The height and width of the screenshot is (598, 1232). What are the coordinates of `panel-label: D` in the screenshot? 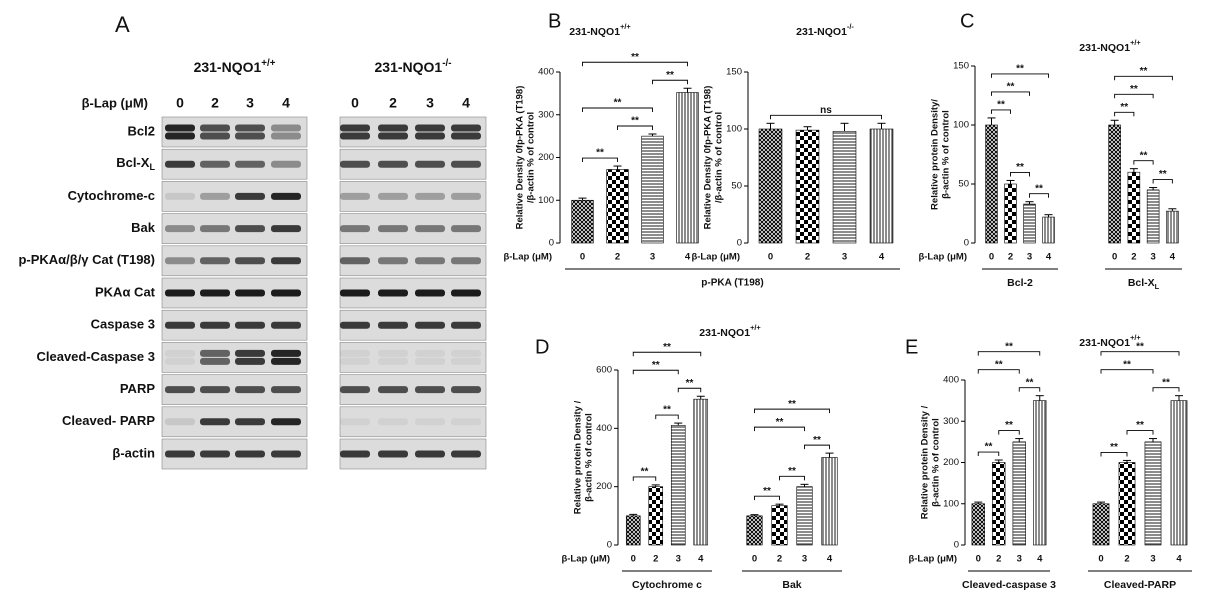 It's located at (542, 347).